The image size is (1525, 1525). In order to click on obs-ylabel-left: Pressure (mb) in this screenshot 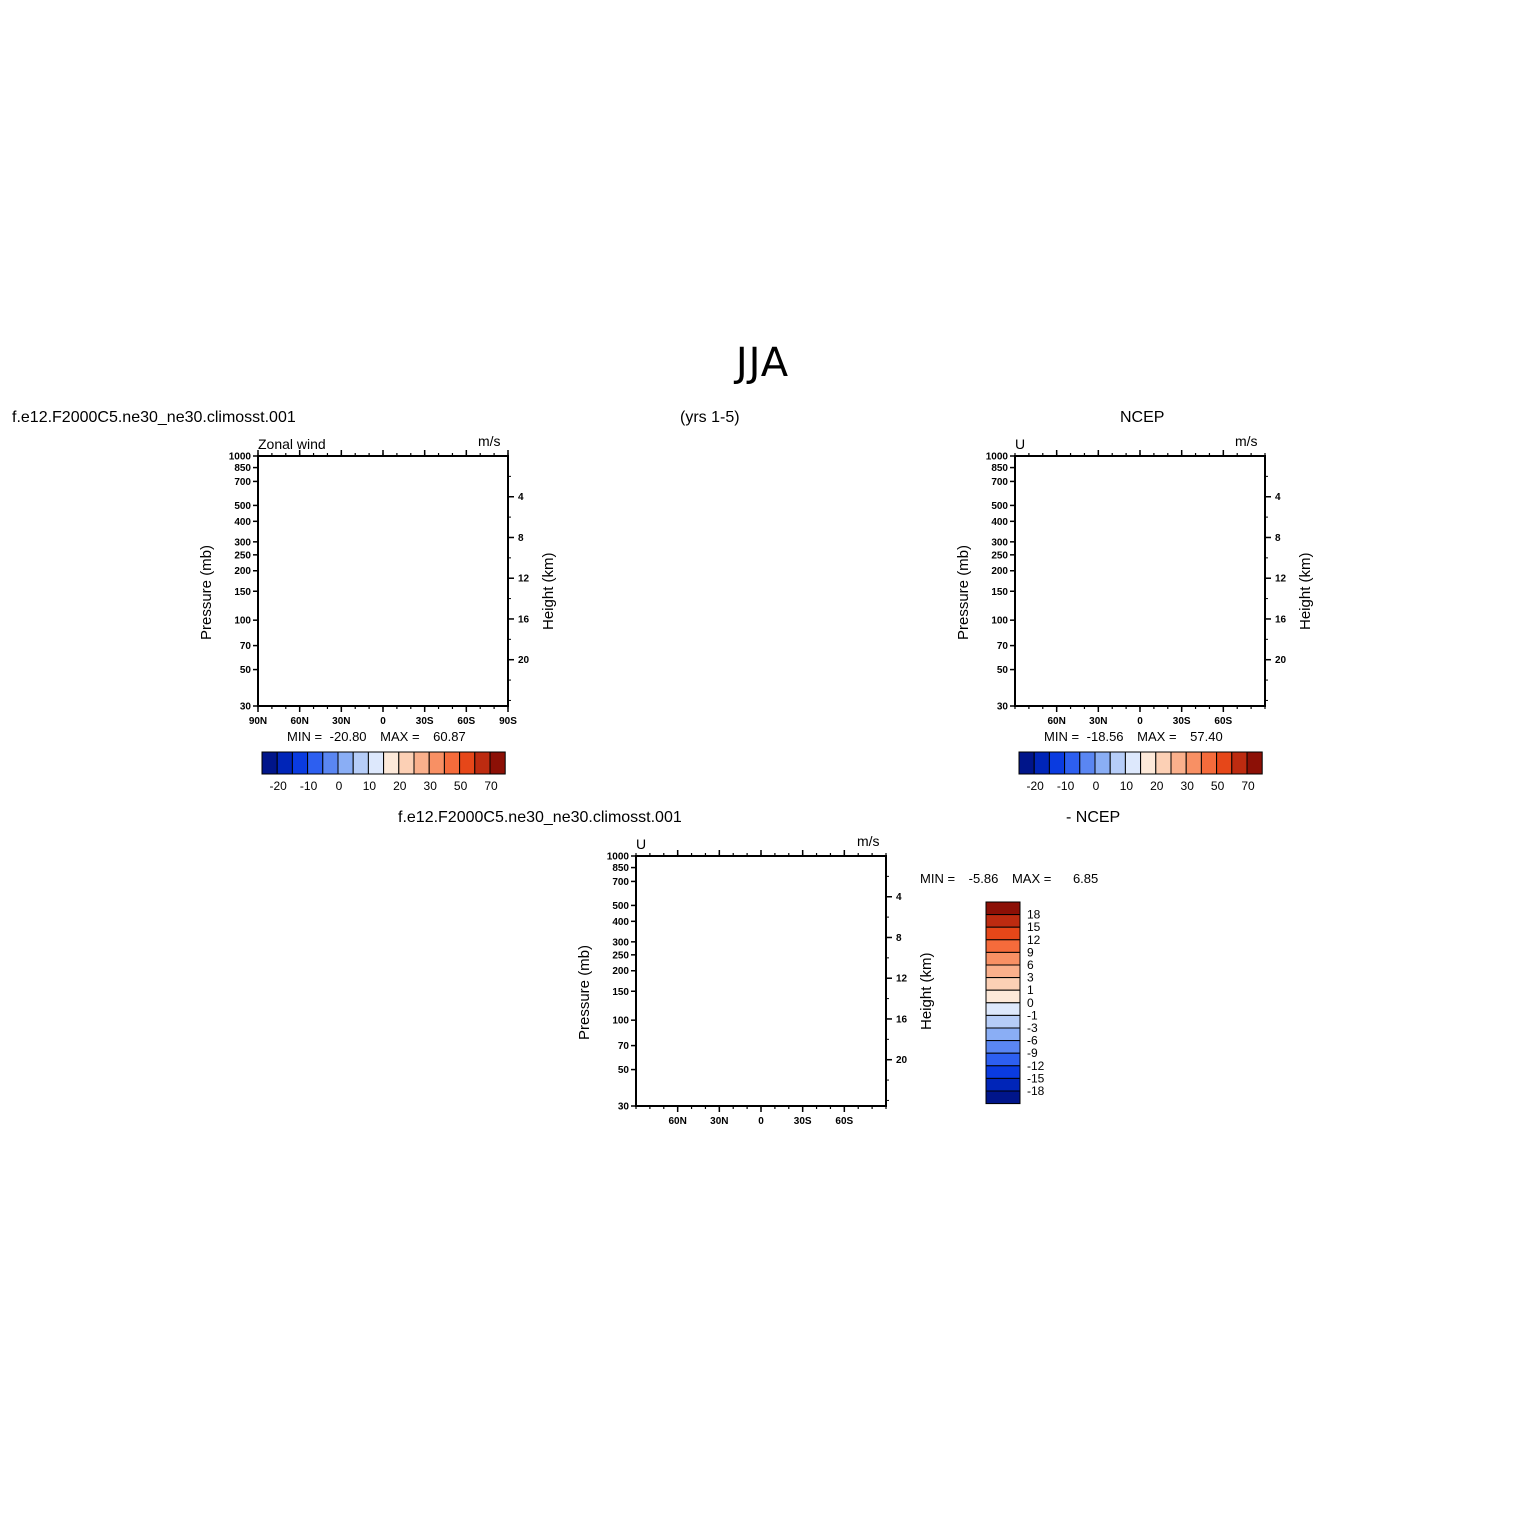, I will do `click(963, 592)`.